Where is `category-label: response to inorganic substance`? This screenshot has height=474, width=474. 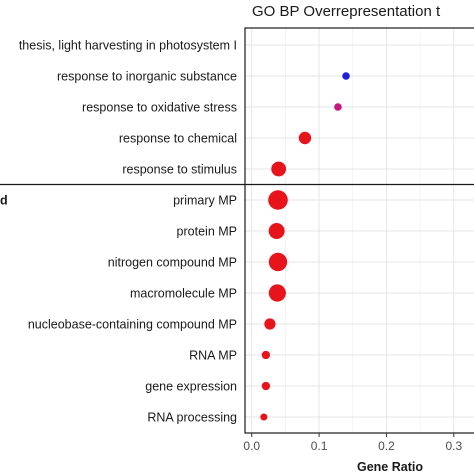 category-label: response to inorganic substance is located at coordinates (147, 77).